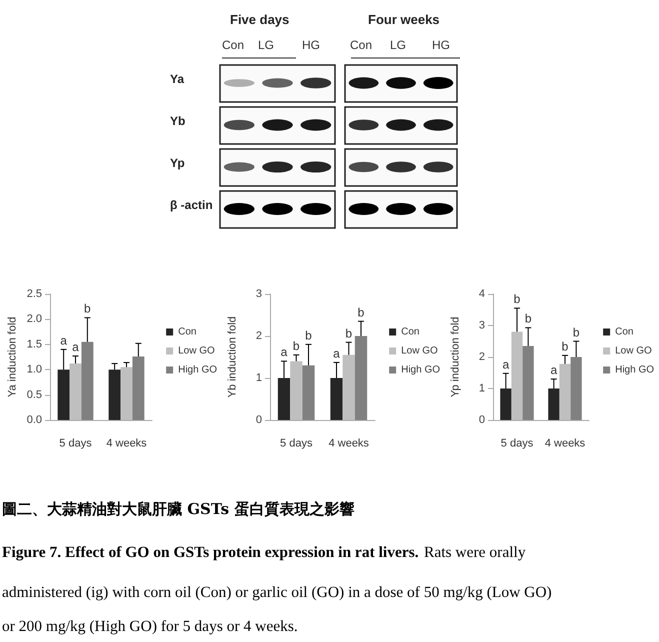 The image size is (659, 642). What do you see at coordinates (178, 121) in the screenshot?
I see `text: Yb` at bounding box center [178, 121].